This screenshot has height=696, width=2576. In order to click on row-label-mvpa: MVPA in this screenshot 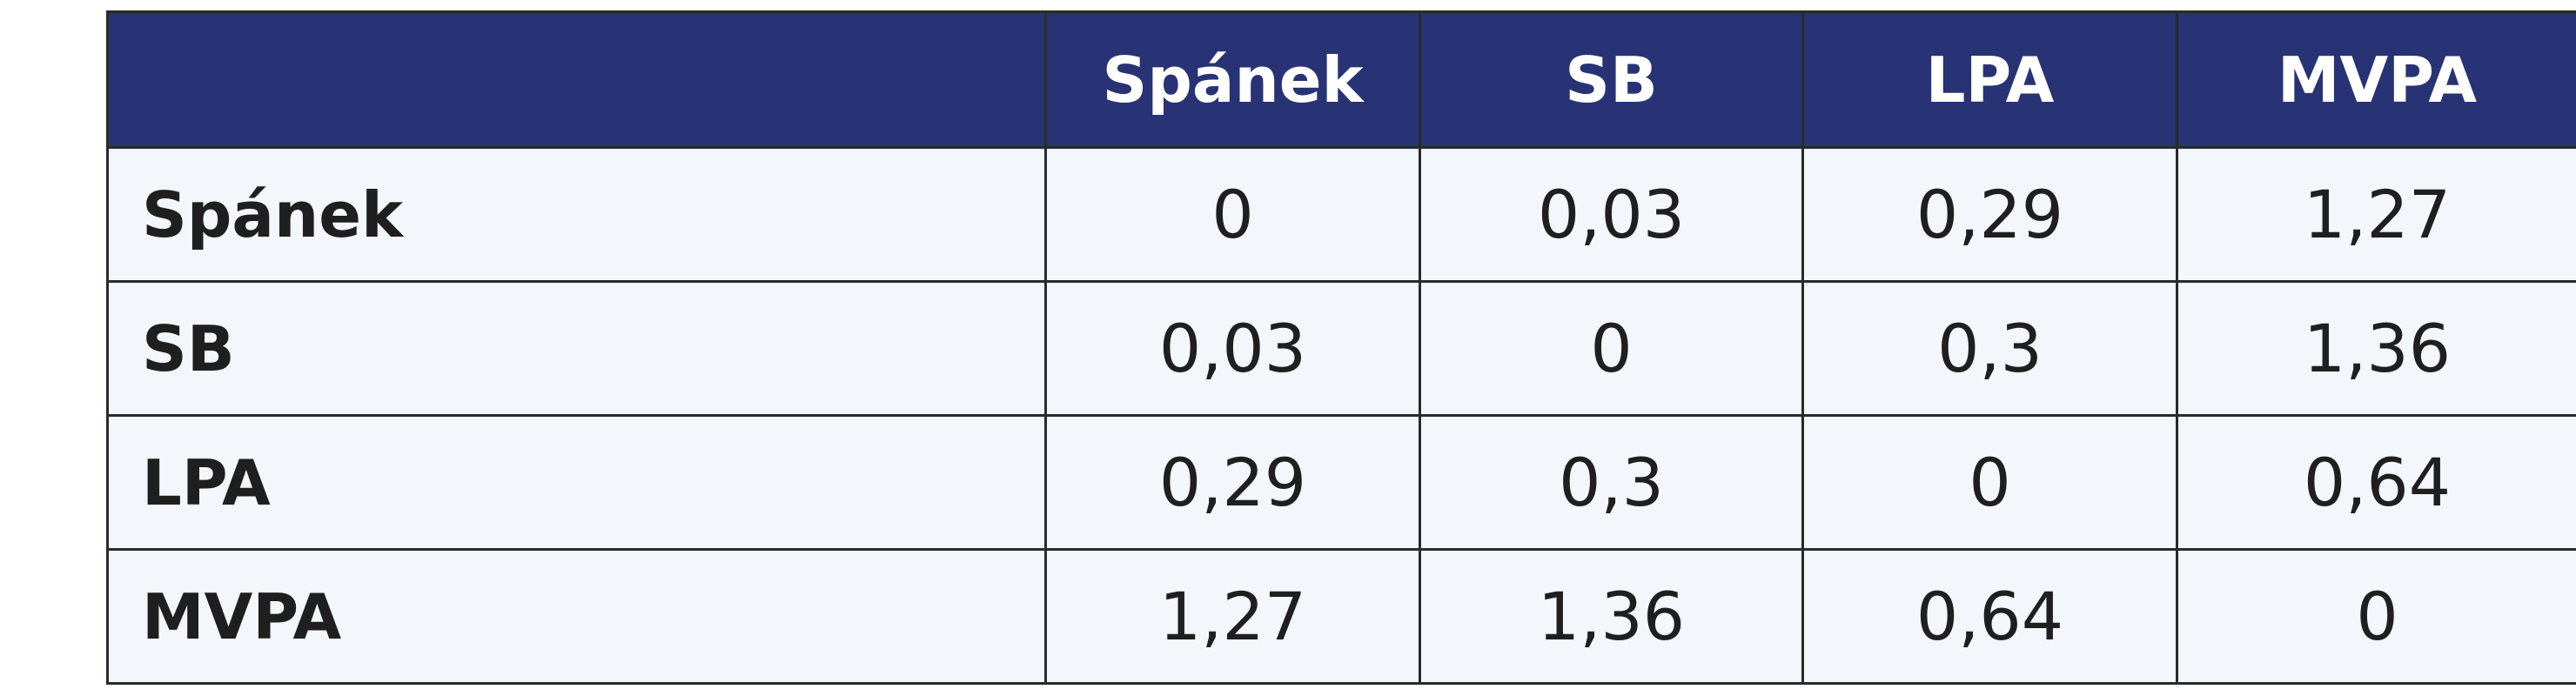, I will do `click(576, 616)`.